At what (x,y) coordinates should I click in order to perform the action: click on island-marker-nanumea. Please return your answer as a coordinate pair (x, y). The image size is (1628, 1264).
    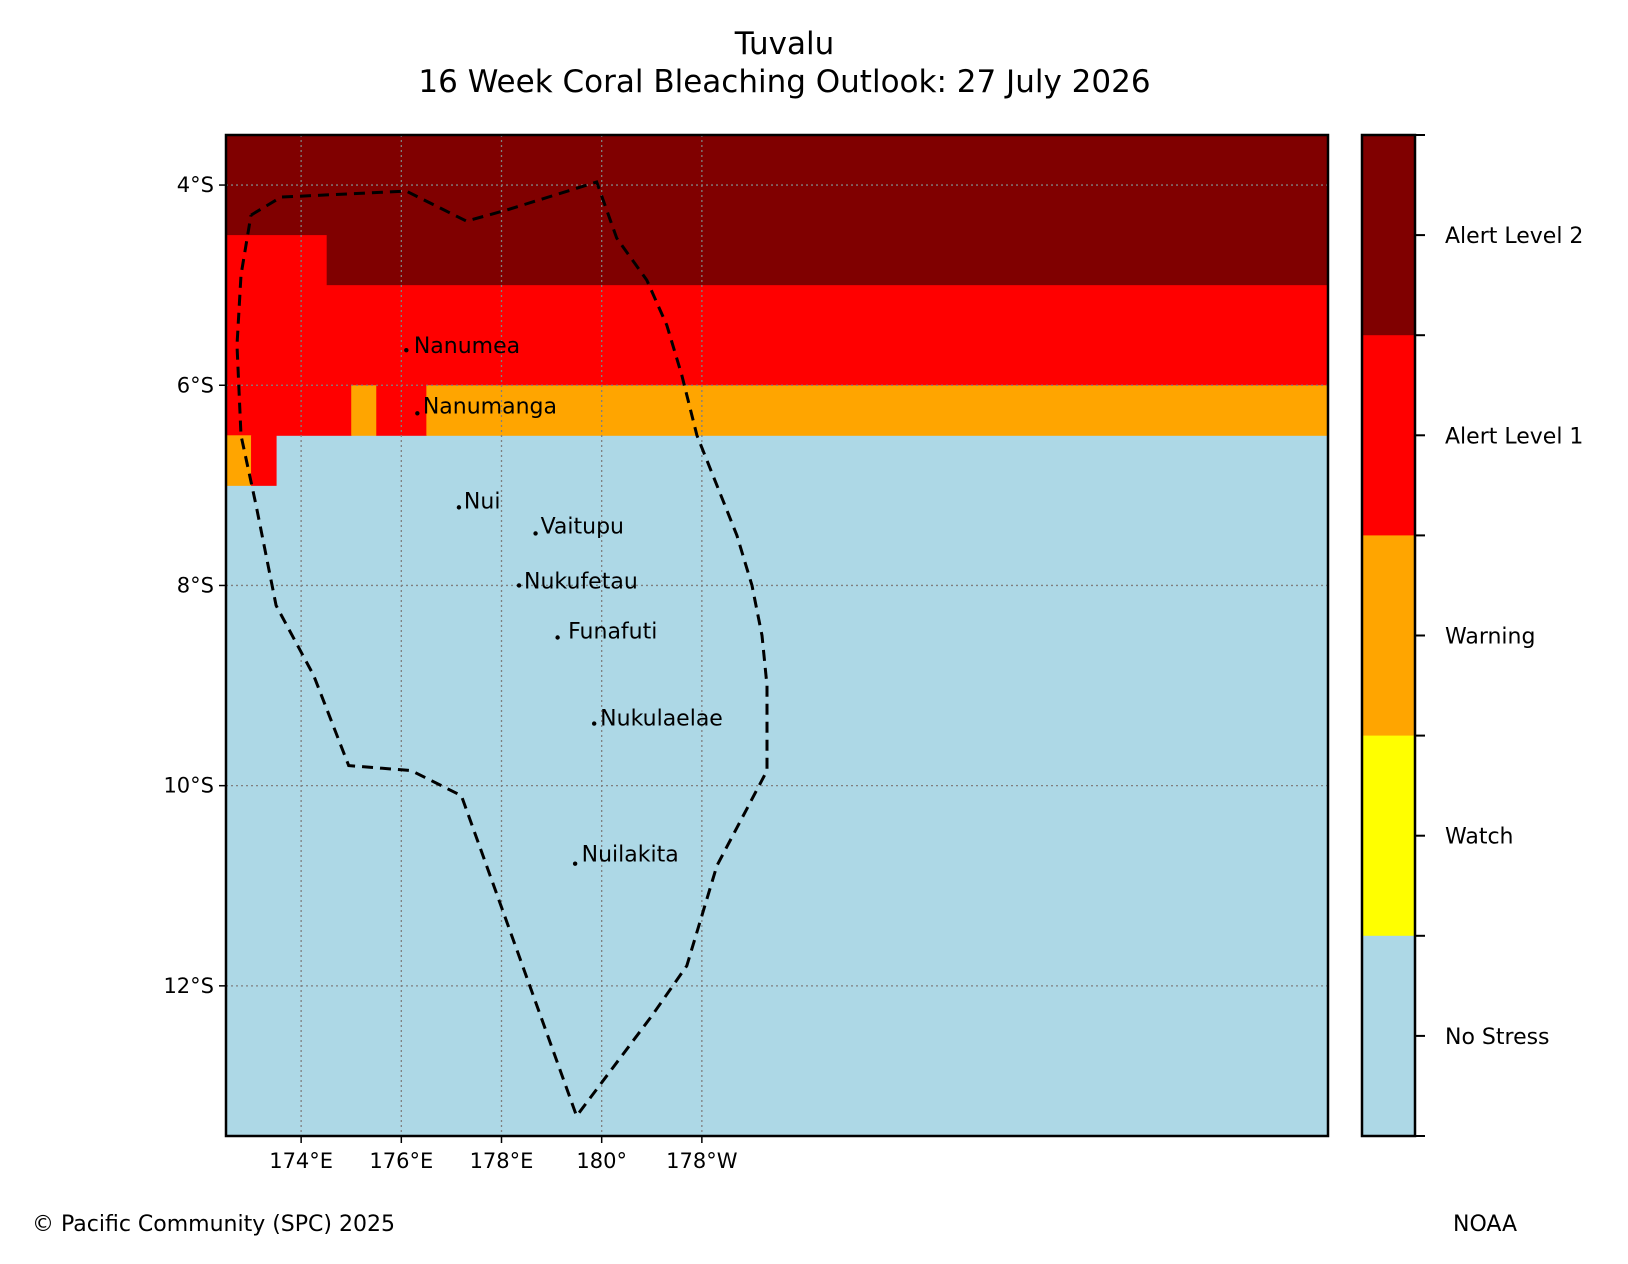
    Looking at the image, I should click on (406, 350).